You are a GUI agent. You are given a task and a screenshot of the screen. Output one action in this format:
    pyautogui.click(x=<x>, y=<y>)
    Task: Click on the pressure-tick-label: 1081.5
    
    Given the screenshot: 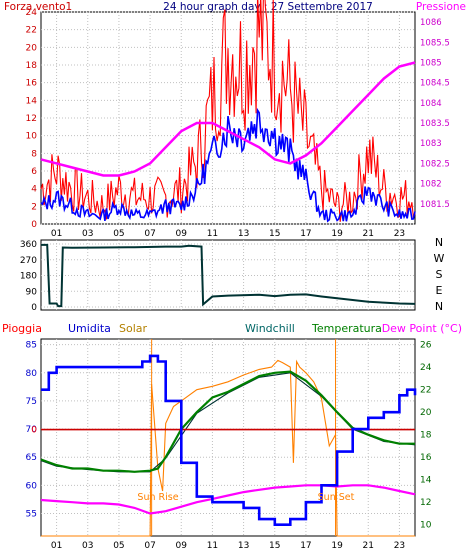 What is the action you would take?
    pyautogui.click(x=435, y=205)
    